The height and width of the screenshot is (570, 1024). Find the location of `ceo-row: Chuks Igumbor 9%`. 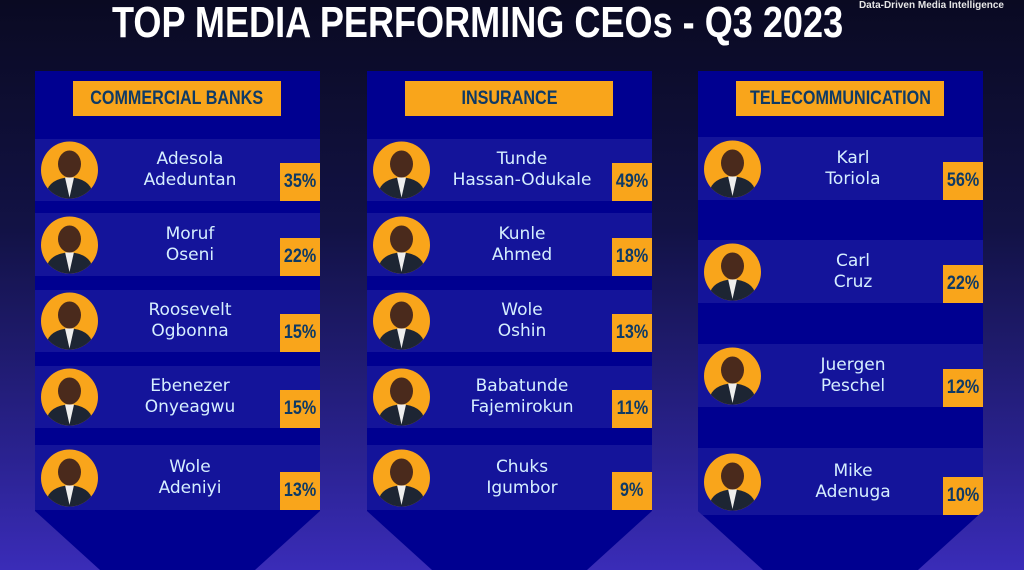

ceo-row: Chuks Igumbor 9% is located at coordinates (509, 477).